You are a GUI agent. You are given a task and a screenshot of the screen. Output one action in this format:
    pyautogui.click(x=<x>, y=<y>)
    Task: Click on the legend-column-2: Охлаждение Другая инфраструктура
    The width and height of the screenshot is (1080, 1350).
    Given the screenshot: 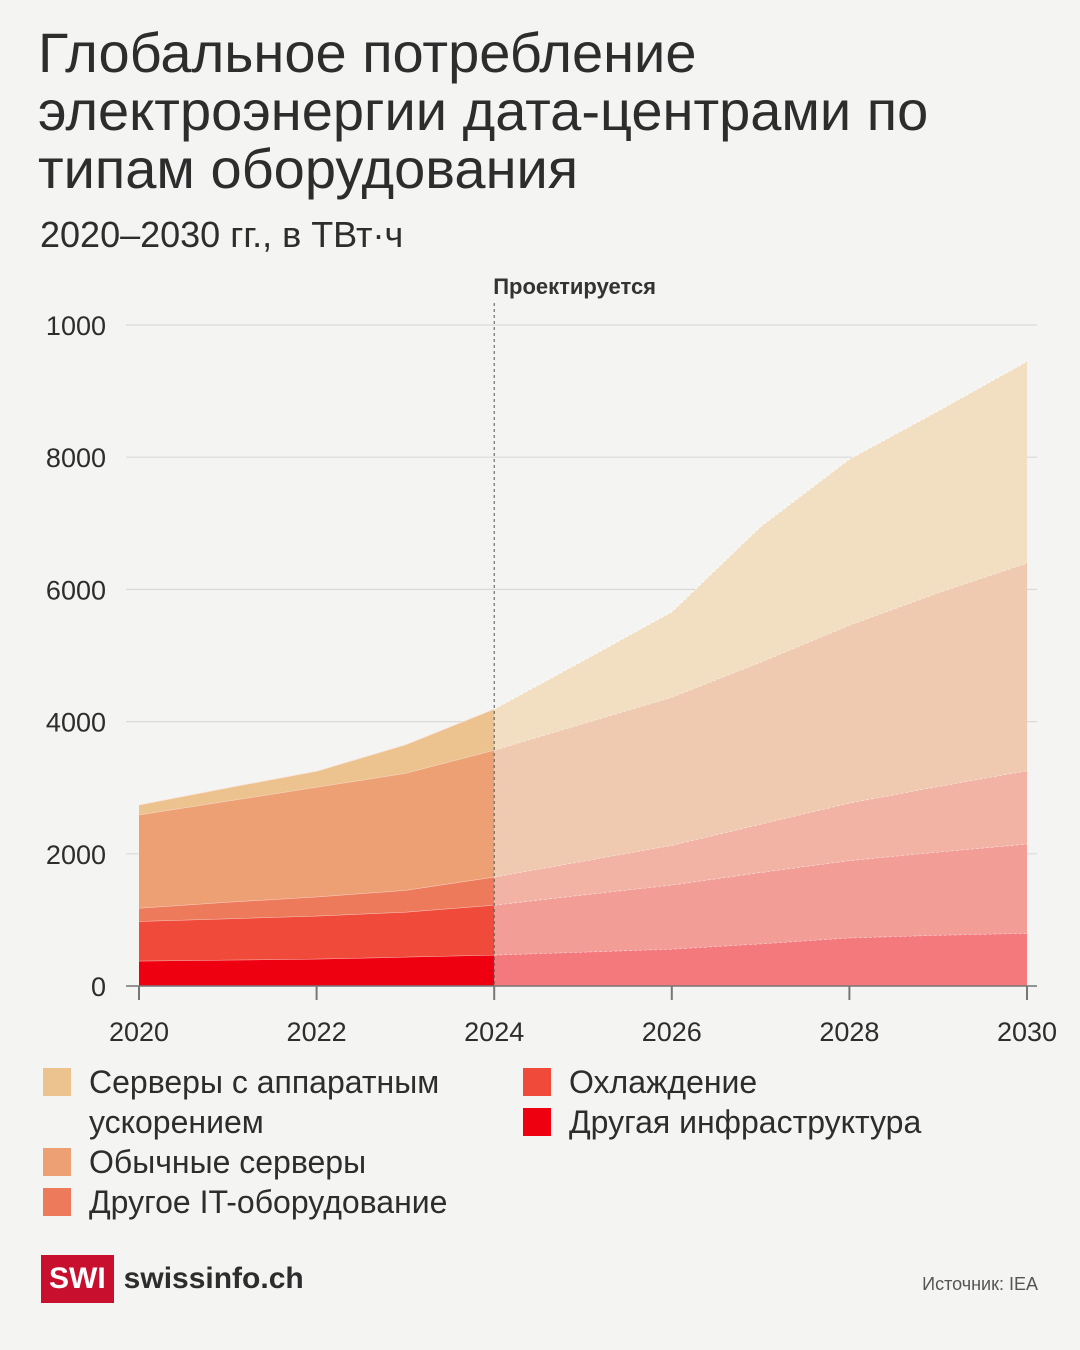 What is the action you would take?
    pyautogui.click(x=783, y=1102)
    